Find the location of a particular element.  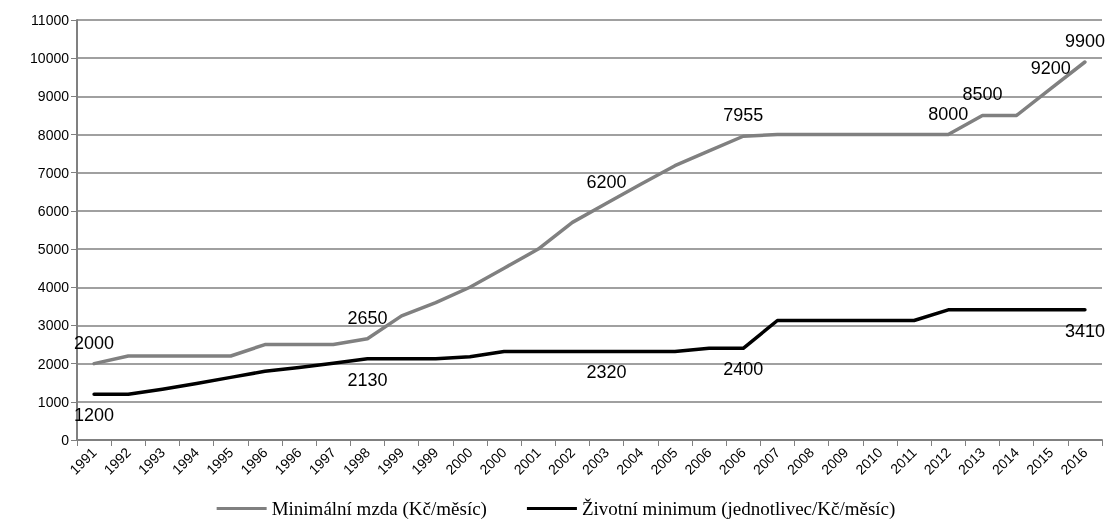

data-label: 2000 is located at coordinates (94, 342).